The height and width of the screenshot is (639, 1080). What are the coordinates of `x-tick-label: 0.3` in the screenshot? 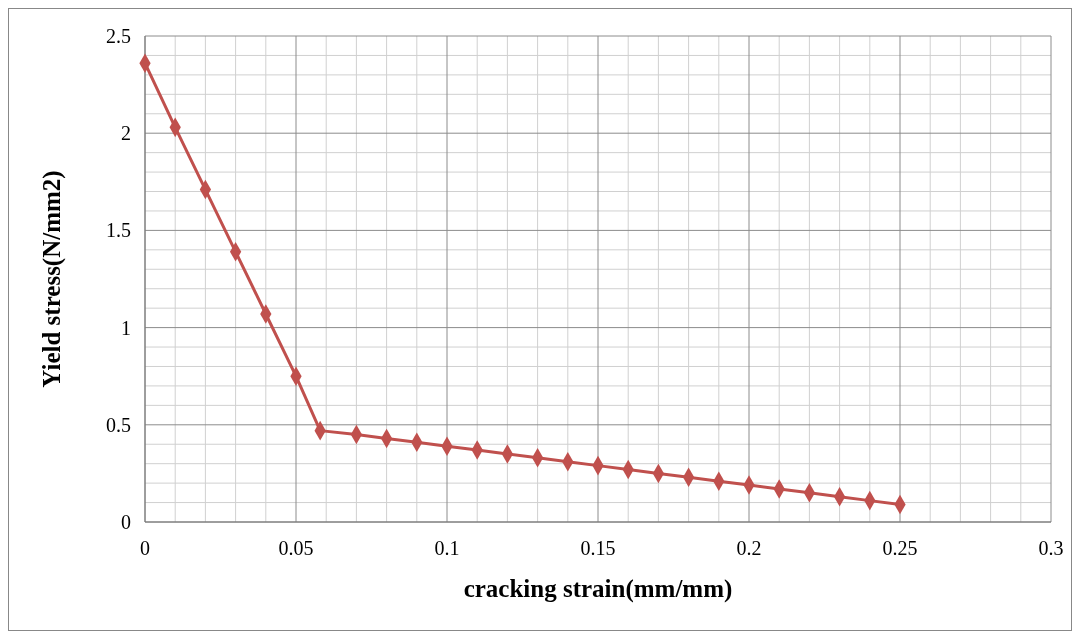 It's located at (1051, 548).